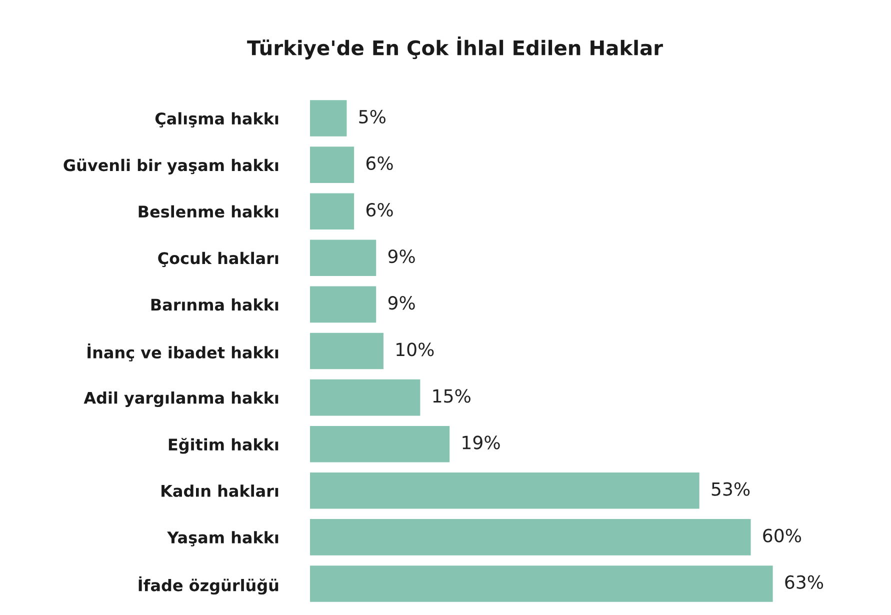 Image resolution: width=891 pixels, height=615 pixels. I want to click on y-tick-label: Çocuk hakları, so click(218, 260).